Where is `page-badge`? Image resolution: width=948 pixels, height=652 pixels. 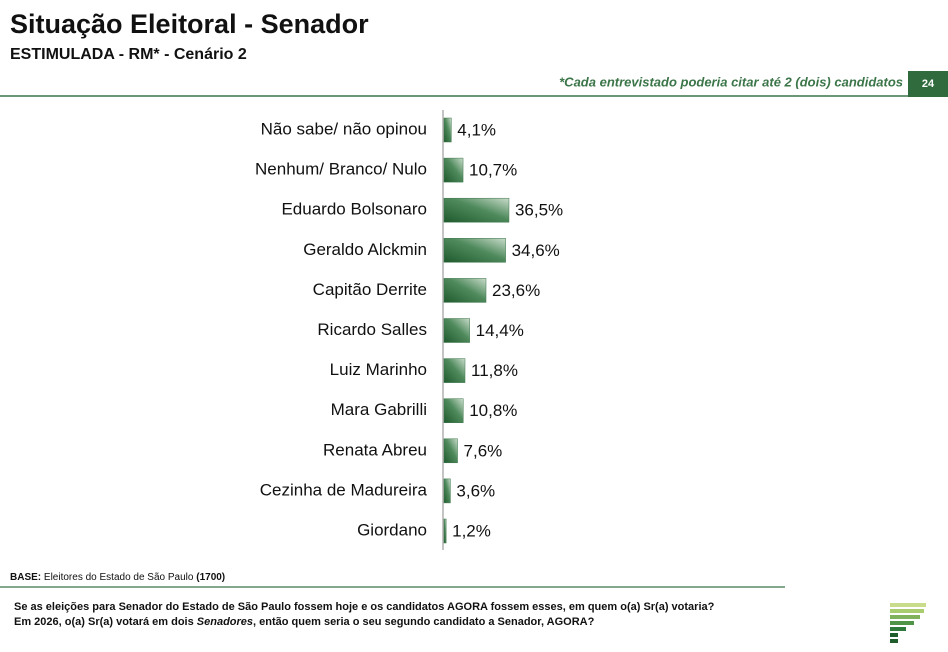 page-badge is located at coordinates (928, 84).